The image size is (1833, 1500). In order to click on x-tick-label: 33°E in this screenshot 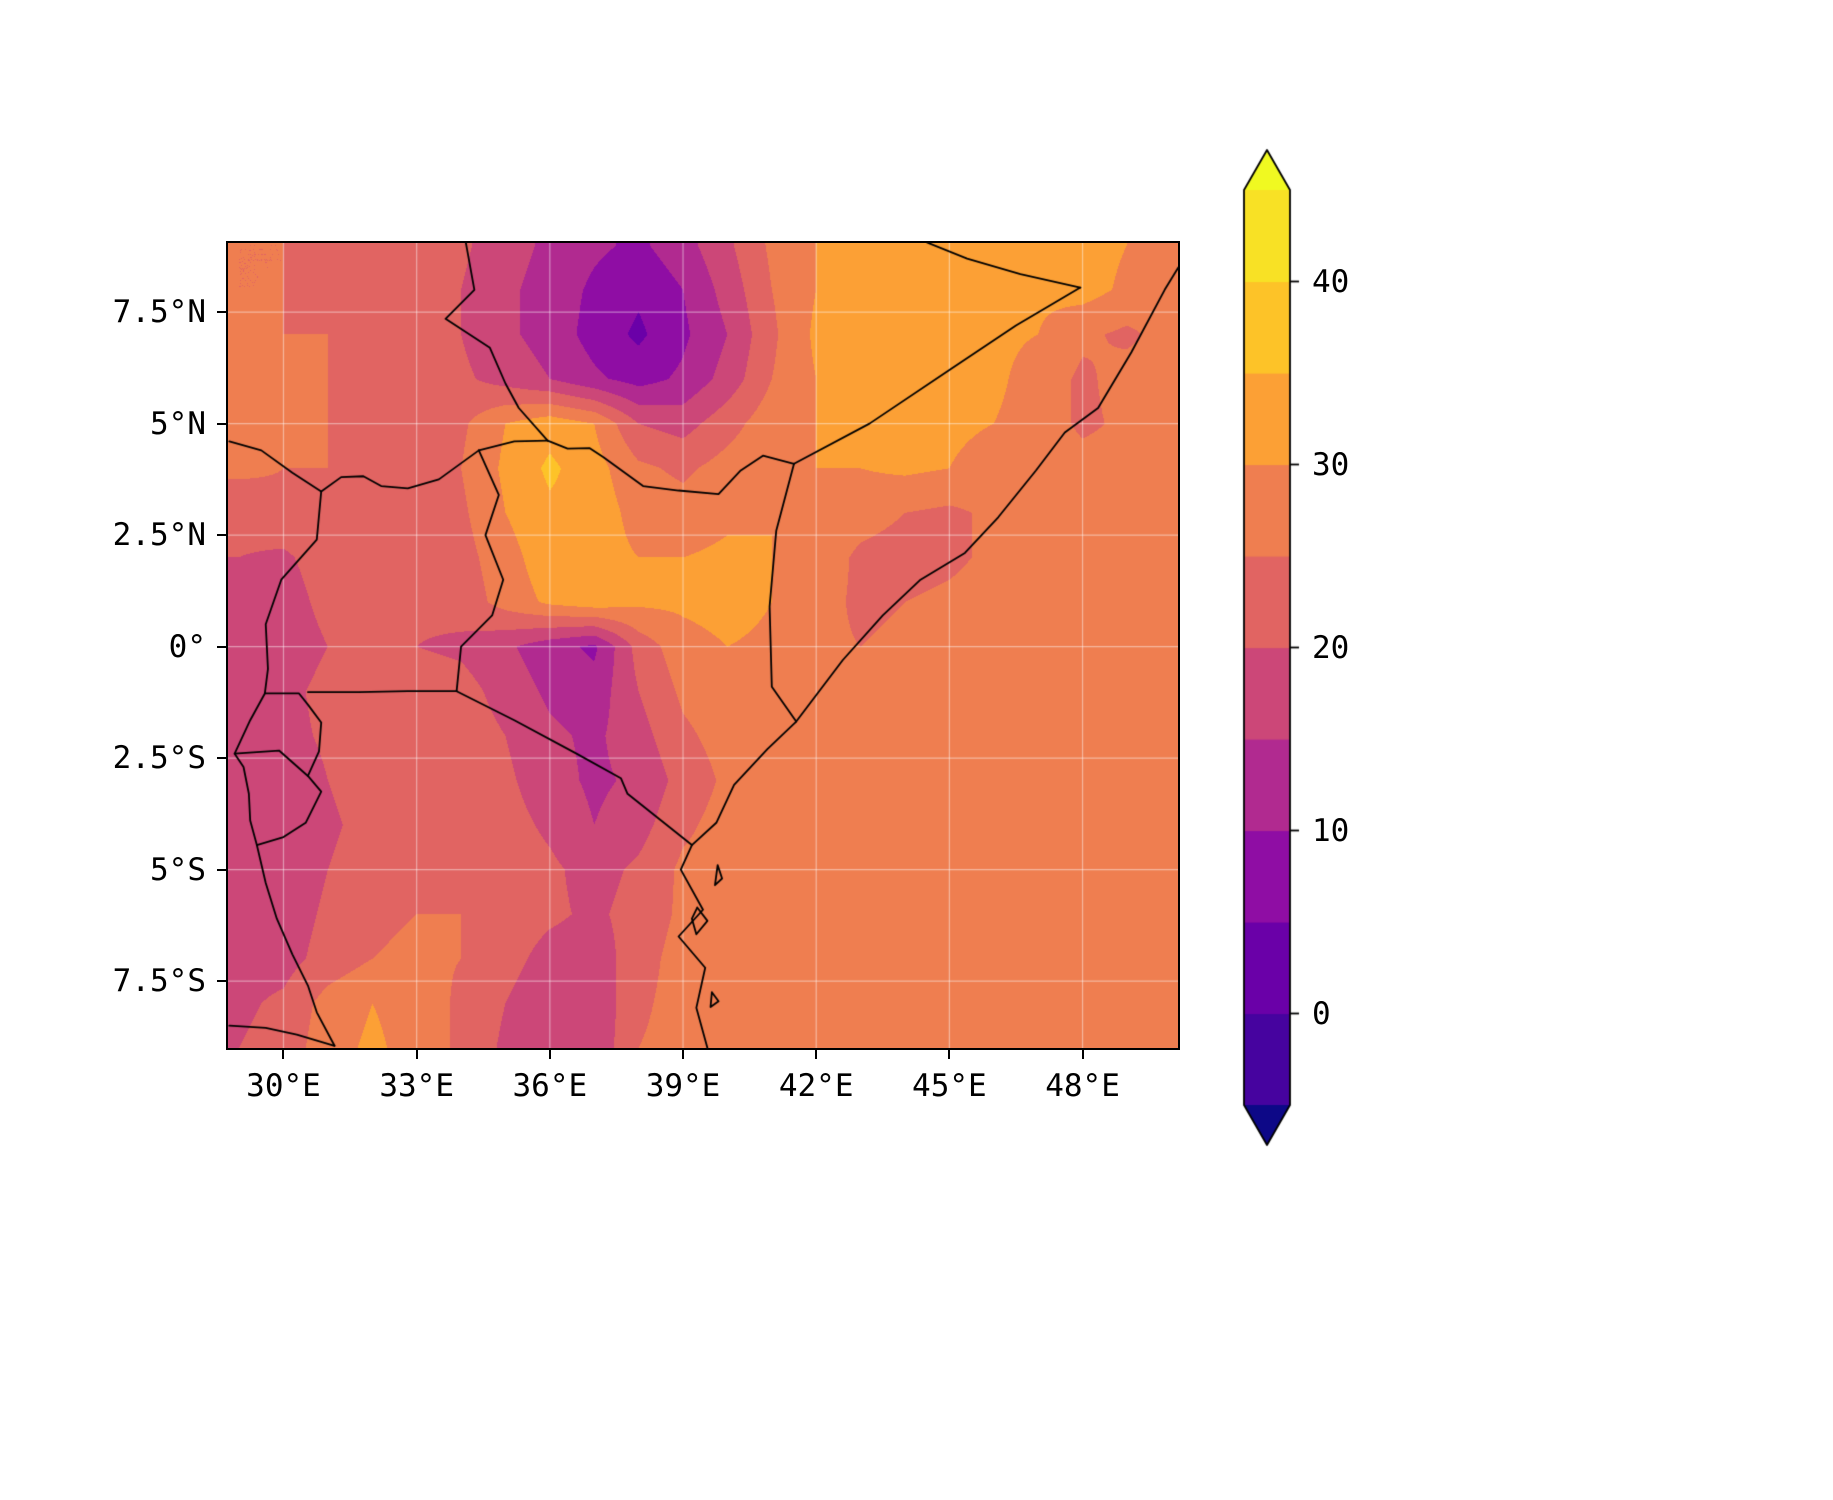, I will do `click(416, 1086)`.